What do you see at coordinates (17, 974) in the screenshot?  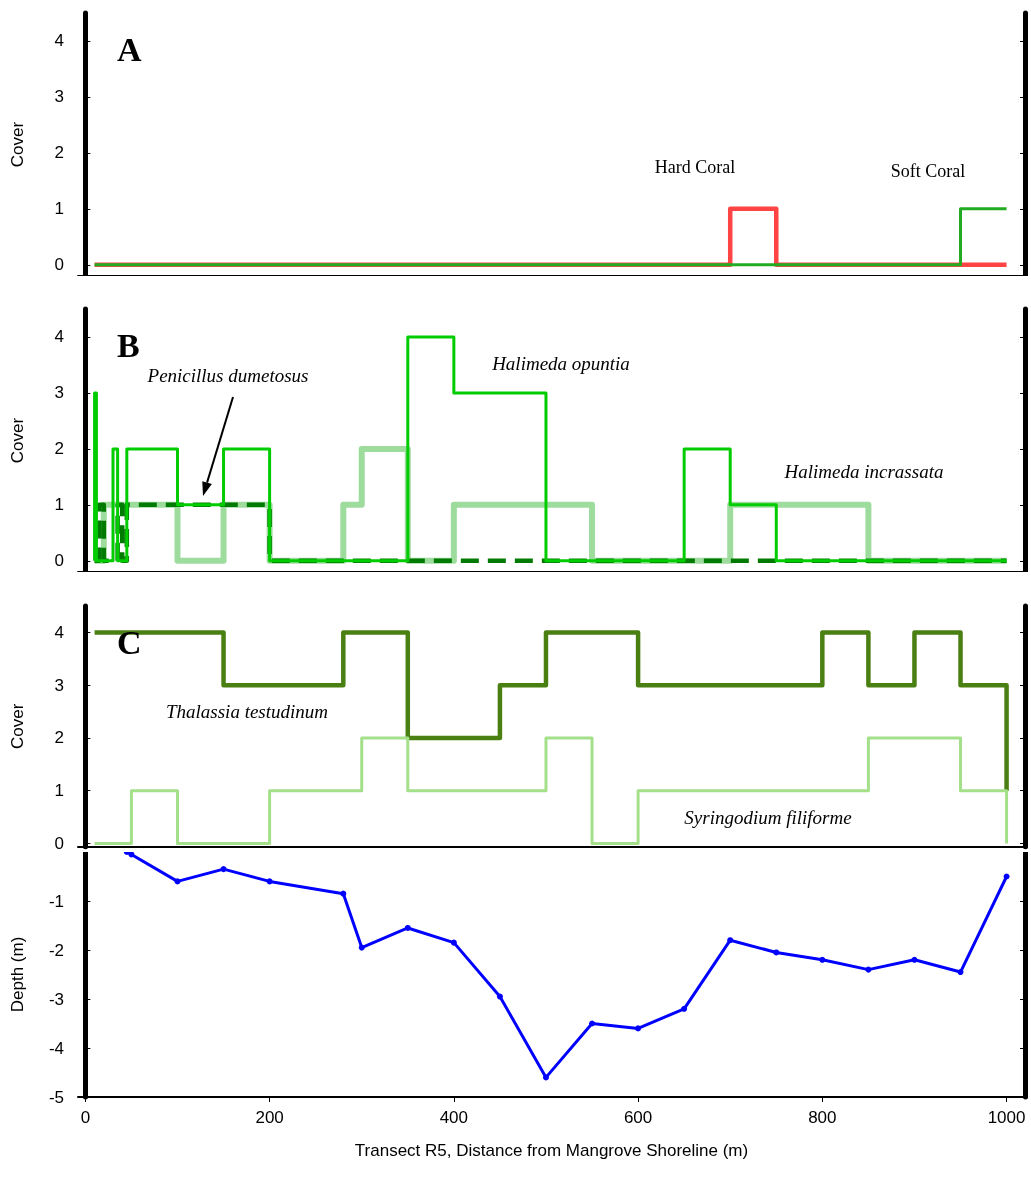 I see `y-axis-title: Depth (m)` at bounding box center [17, 974].